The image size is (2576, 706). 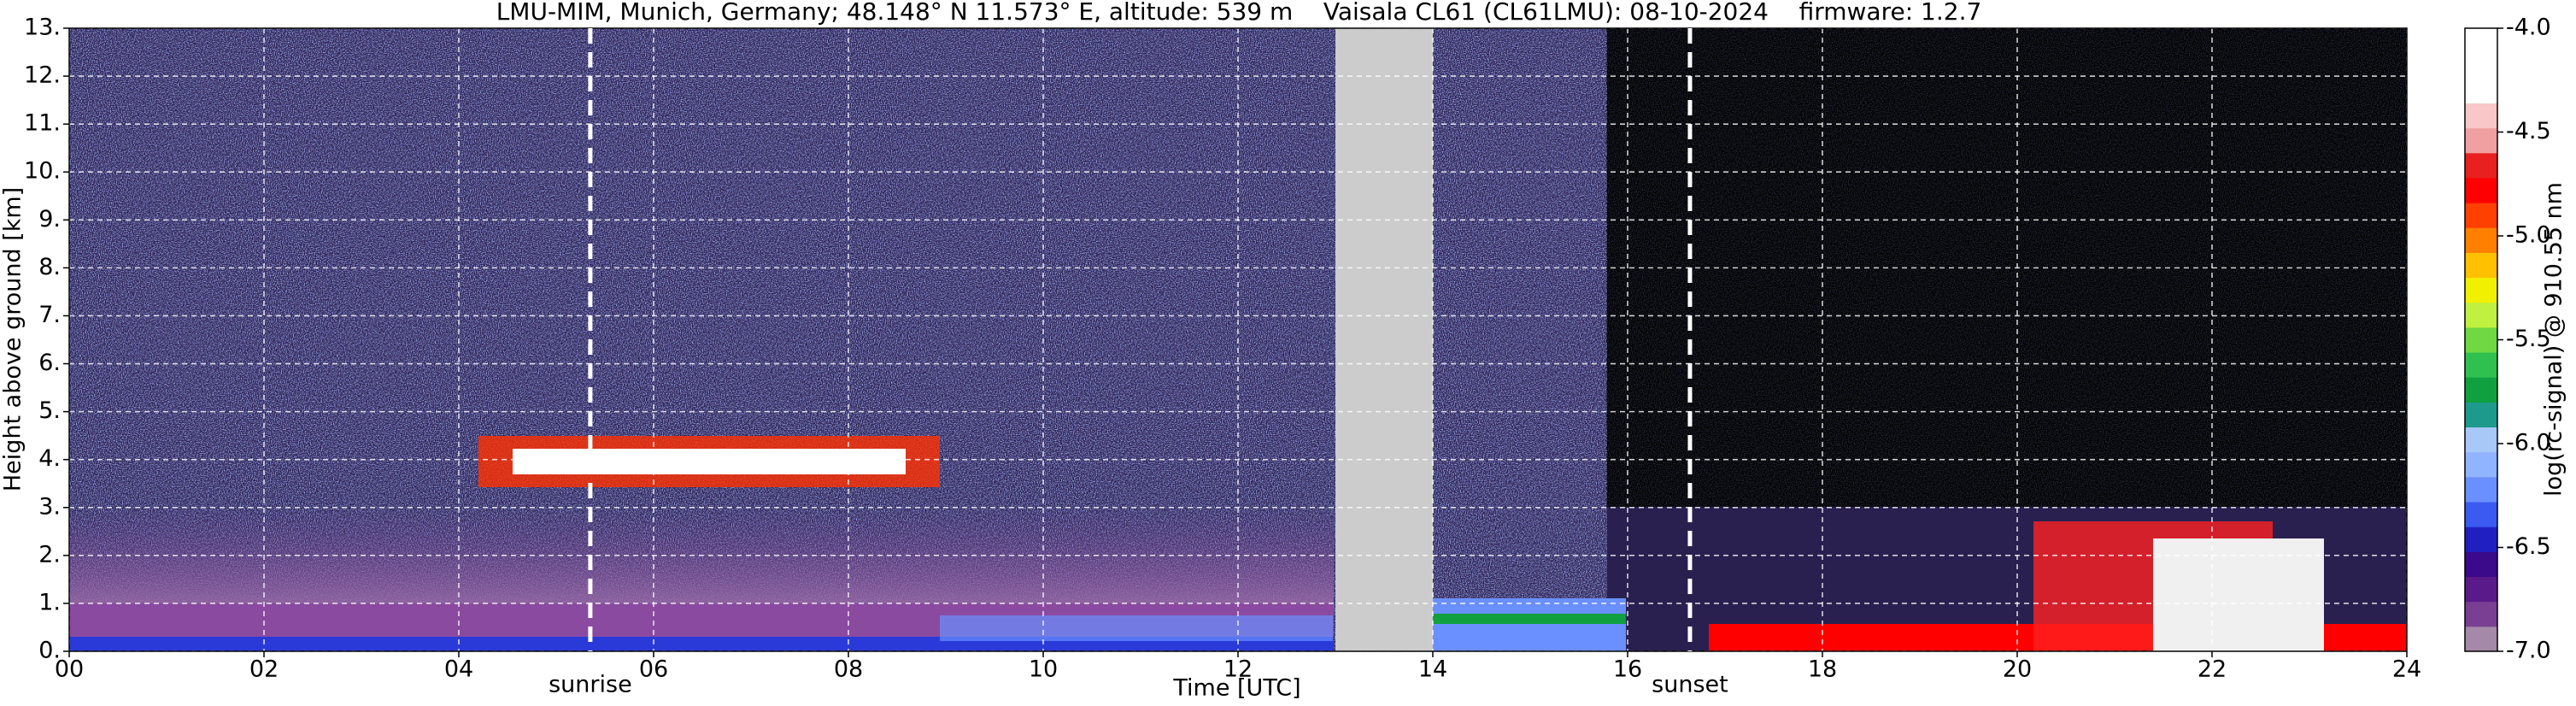 I want to click on colorbar-tick-label: -4.0, so click(x=2528, y=28).